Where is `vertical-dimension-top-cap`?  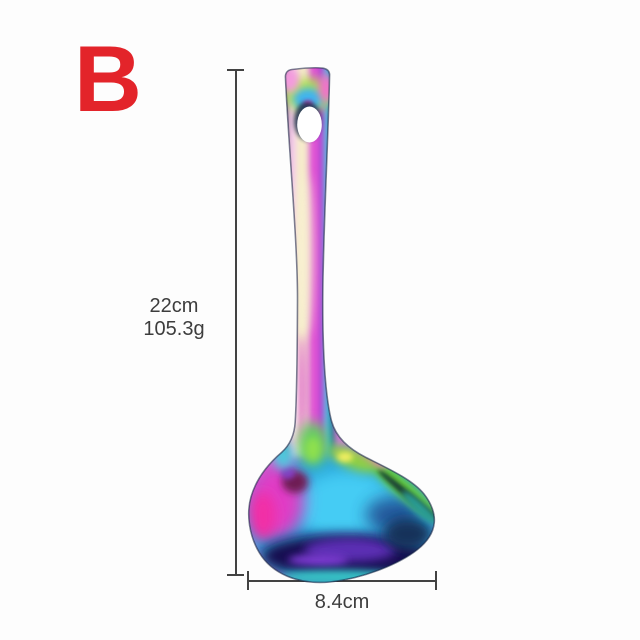 vertical-dimension-top-cap is located at coordinates (235, 70).